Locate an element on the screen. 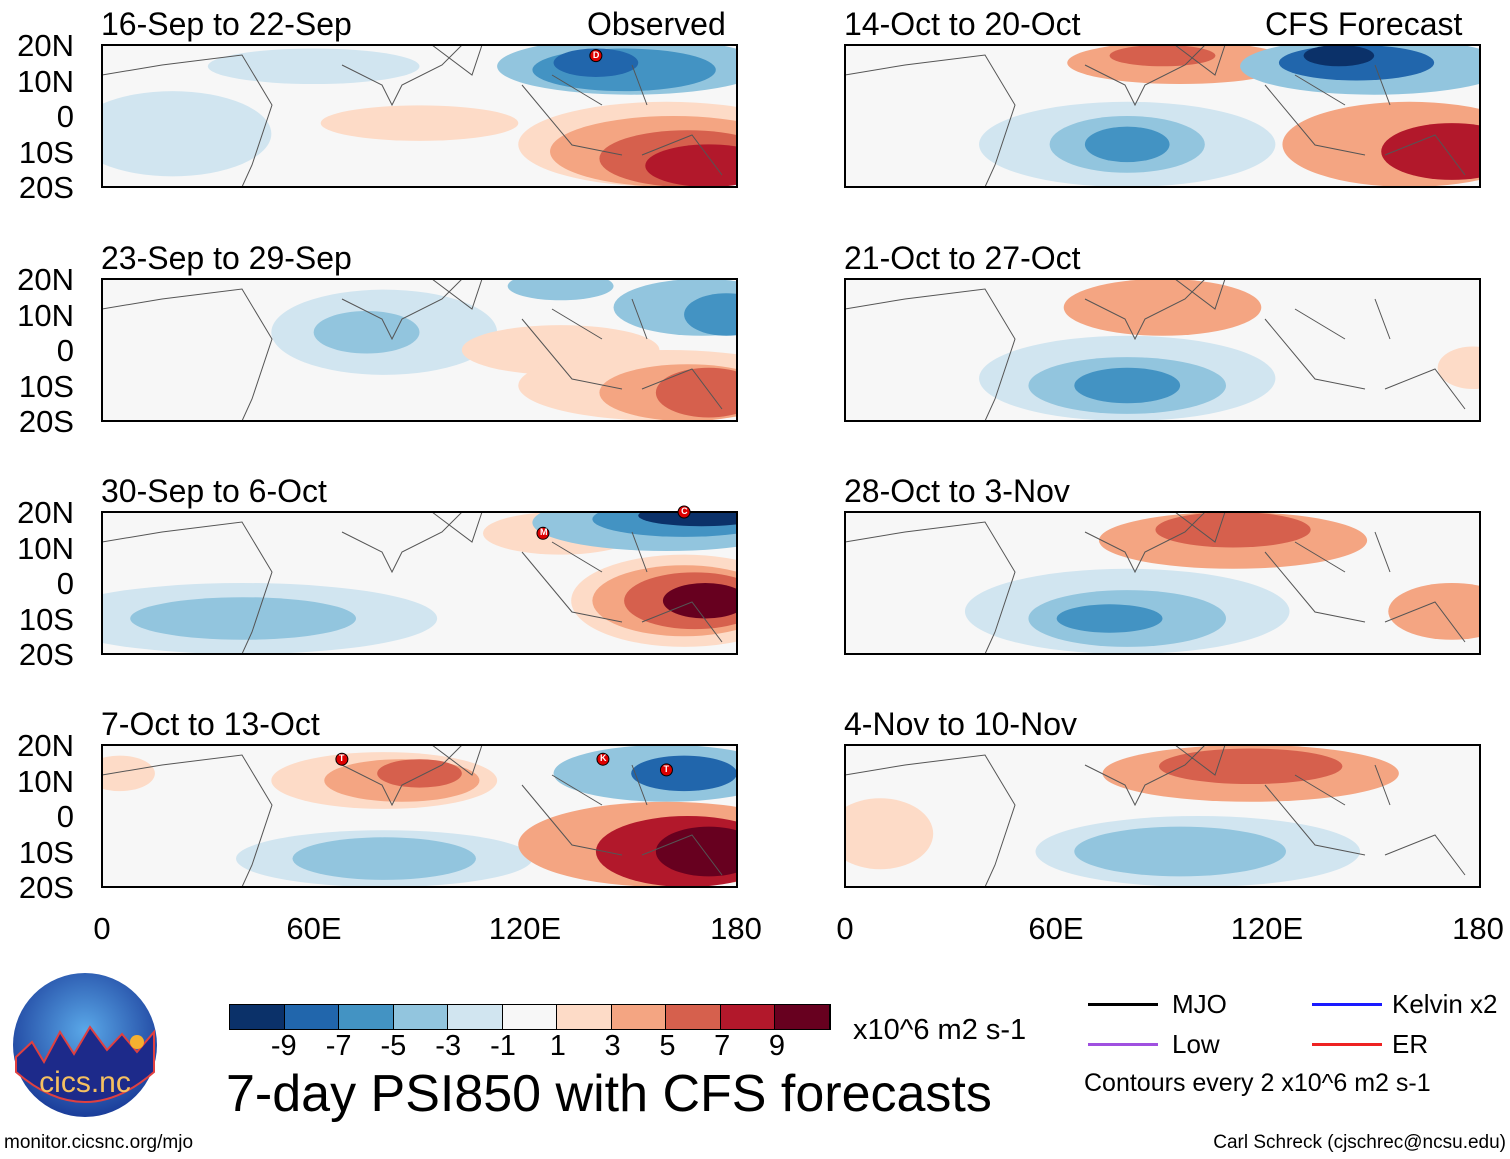 This screenshot has height=1159, width=1510. cics-logo: cics.nc is located at coordinates (85, 1045).